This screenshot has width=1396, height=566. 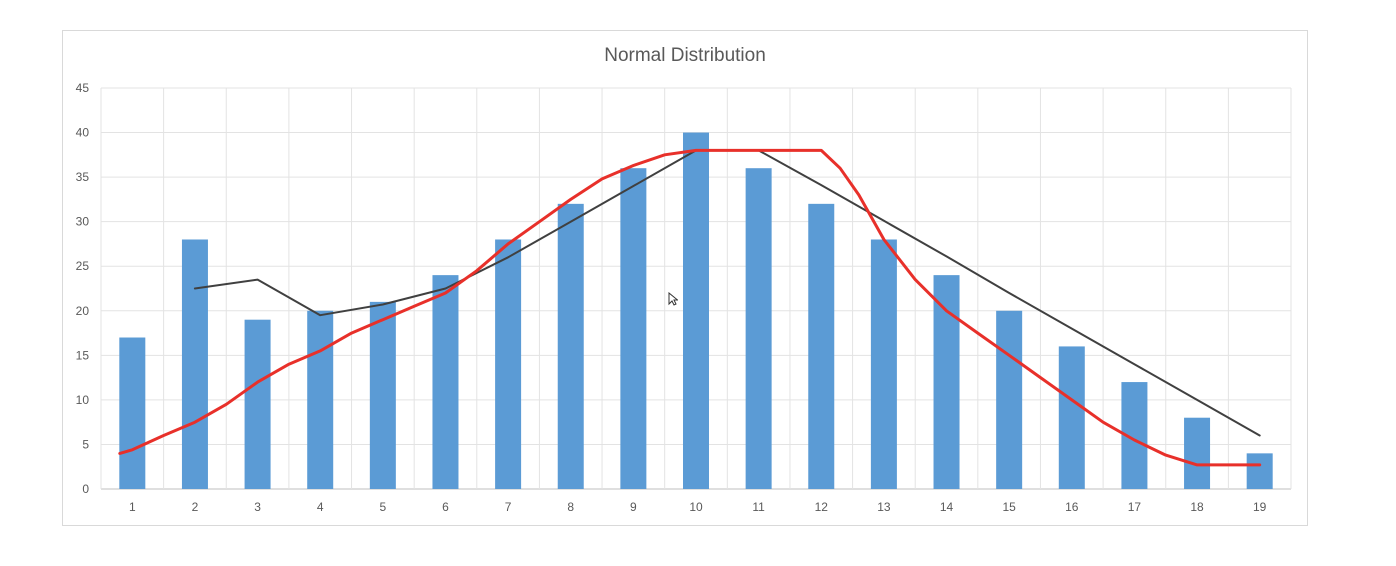 I want to click on x-tick-label: 10, so click(x=696, y=507).